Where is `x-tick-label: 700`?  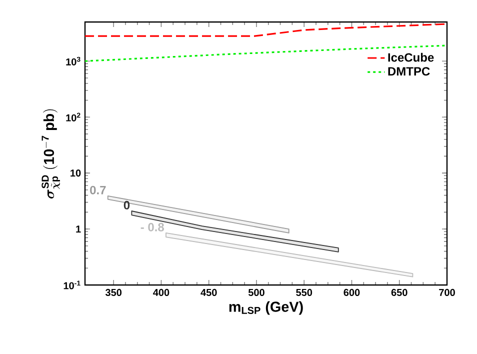 x-tick-label: 700 is located at coordinates (447, 292).